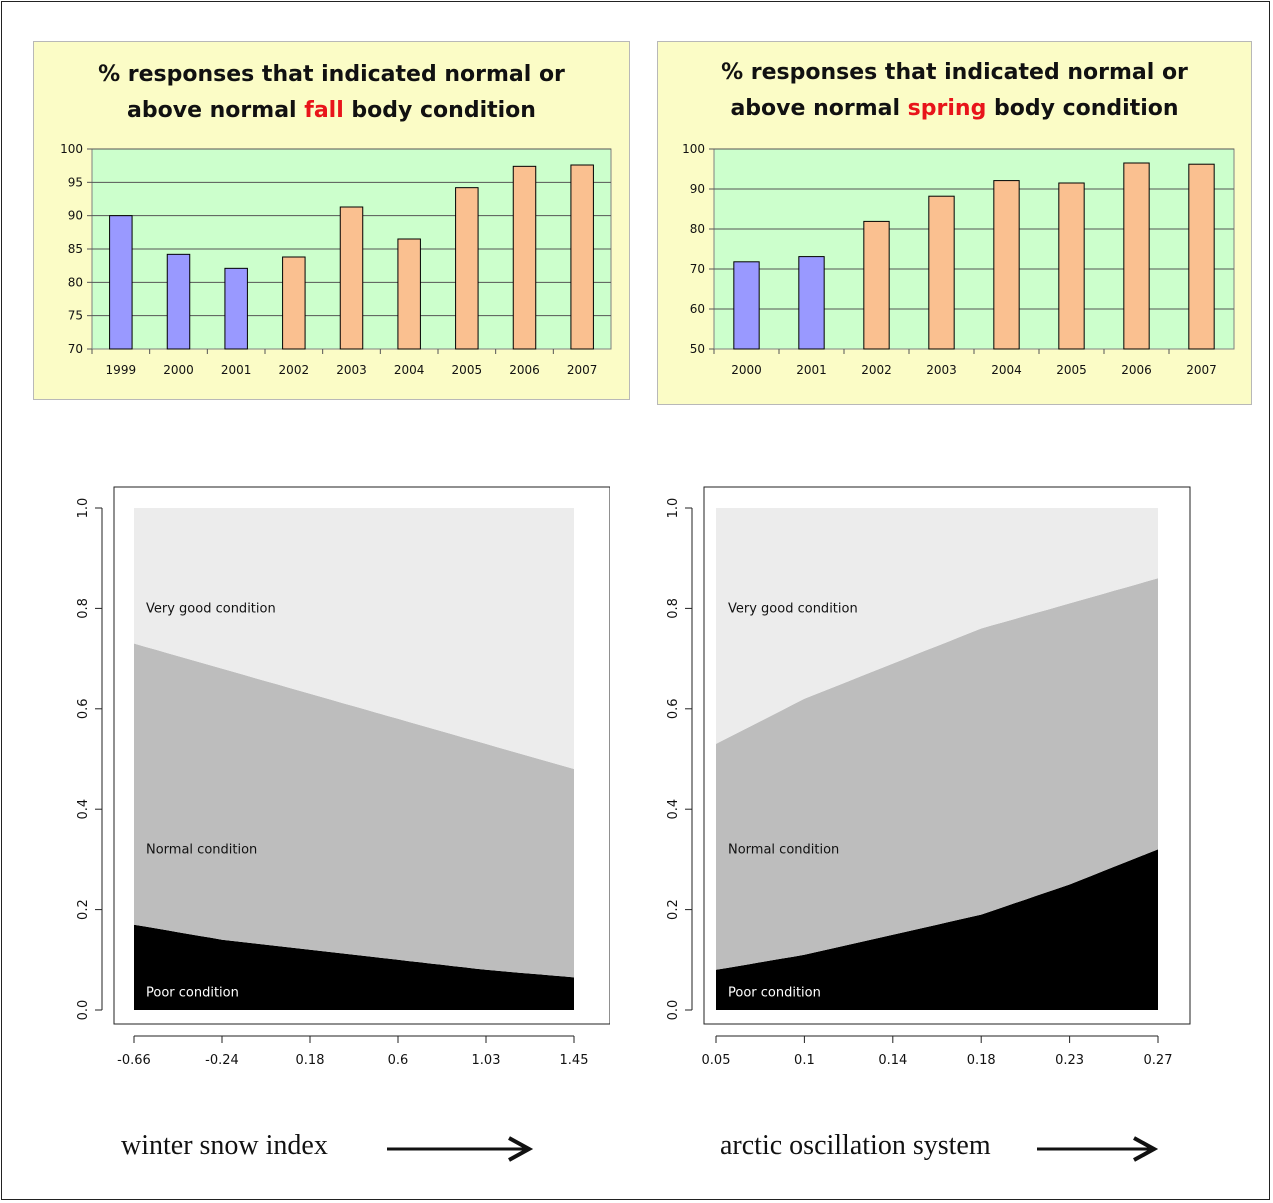 The image size is (1273, 1203). What do you see at coordinates (1158, 1060) in the screenshot?
I see `x-tick-label: 0.27` at bounding box center [1158, 1060].